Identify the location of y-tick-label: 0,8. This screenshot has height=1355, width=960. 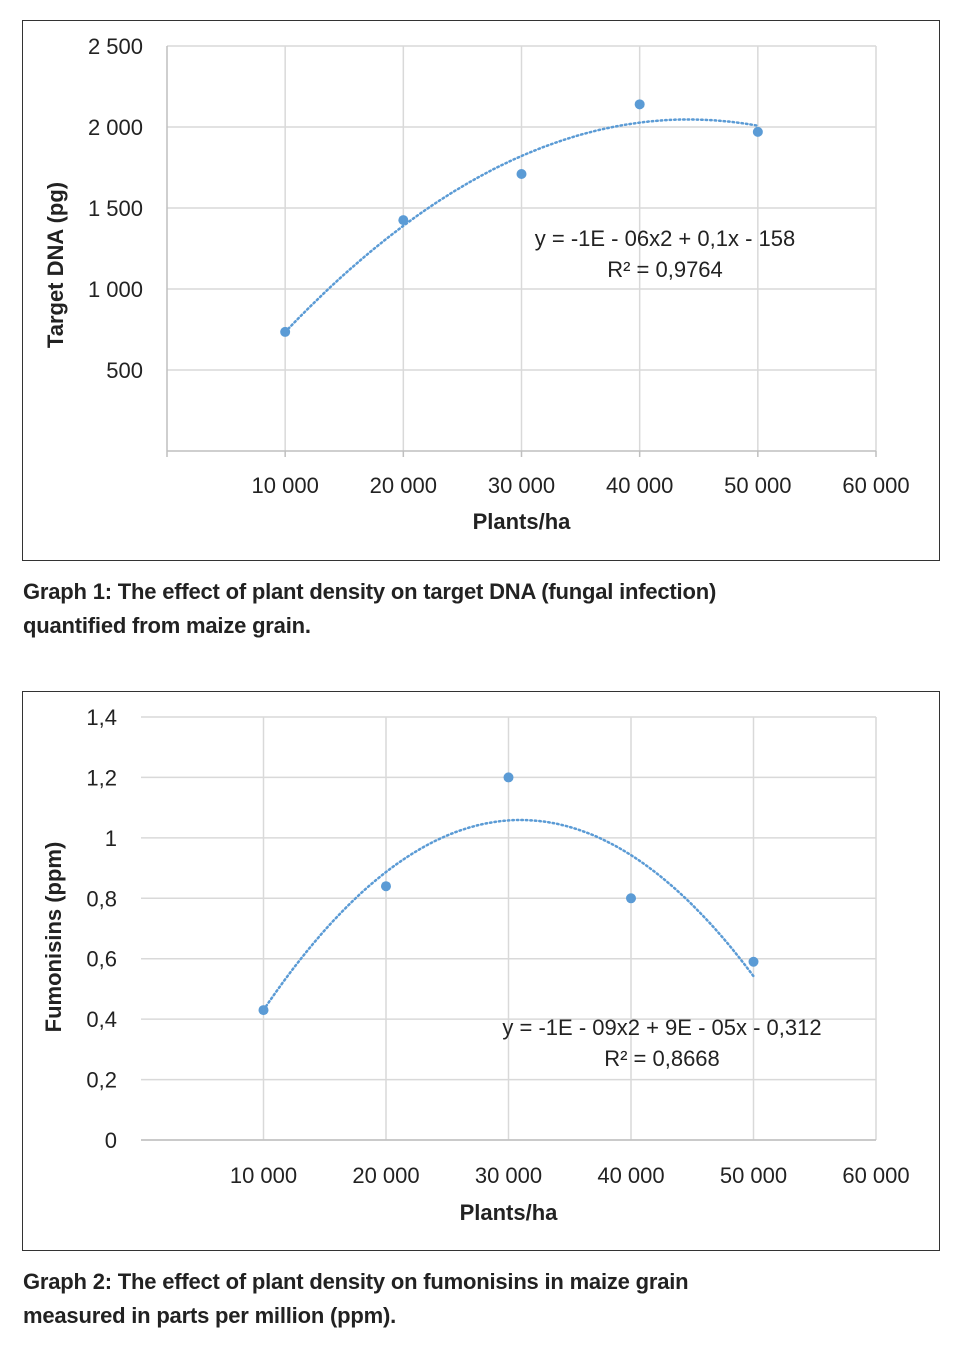
(101, 898).